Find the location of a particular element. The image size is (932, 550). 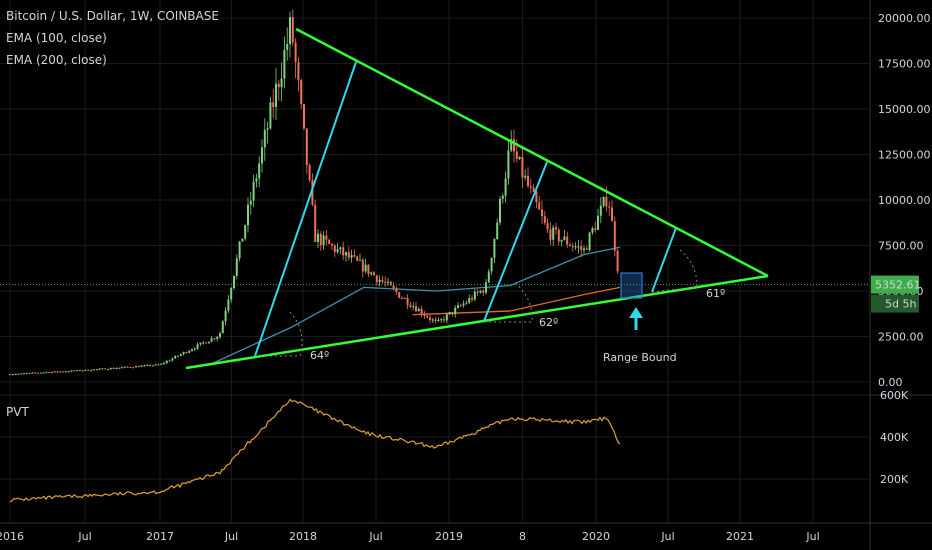

pvt-tick-label: 400K is located at coordinates (894, 437).